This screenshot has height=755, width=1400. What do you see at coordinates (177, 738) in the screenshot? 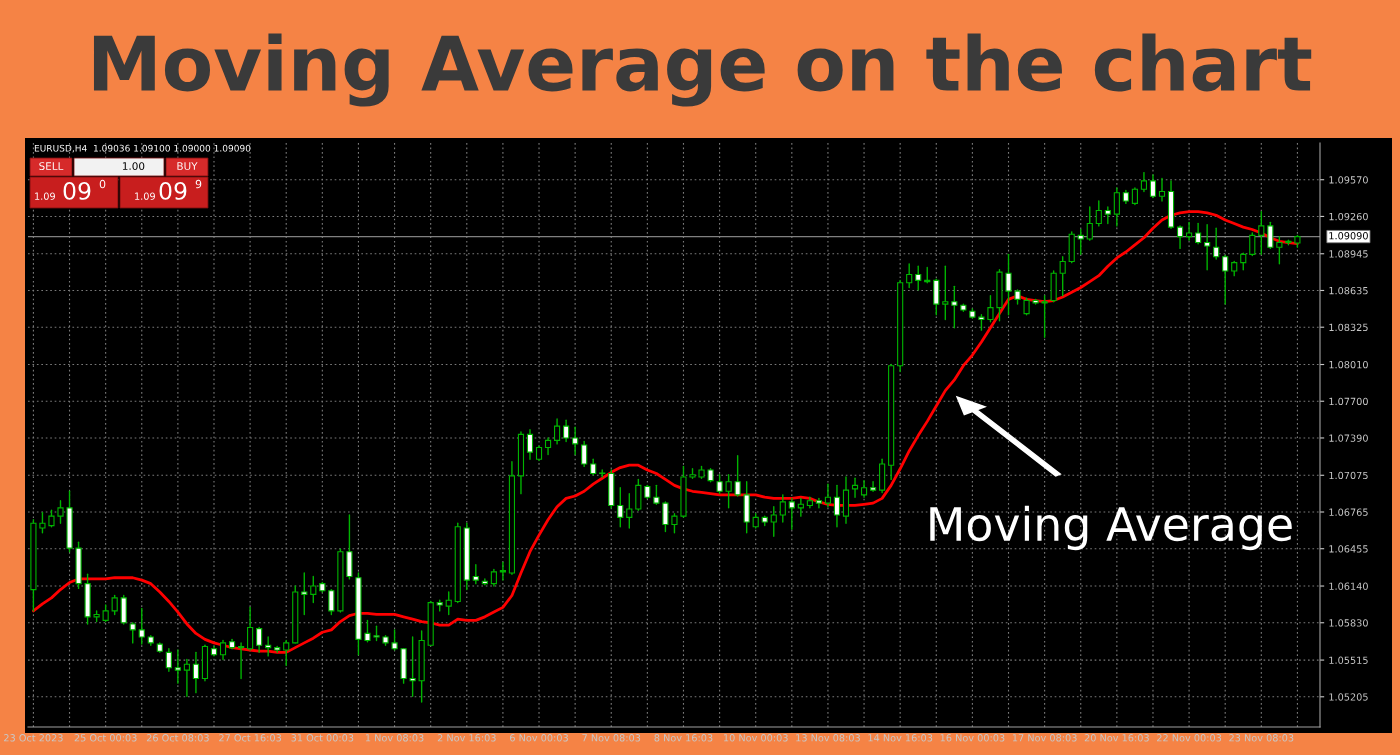
I see `x-tick-label: 26 Oct 08:03` at bounding box center [177, 738].